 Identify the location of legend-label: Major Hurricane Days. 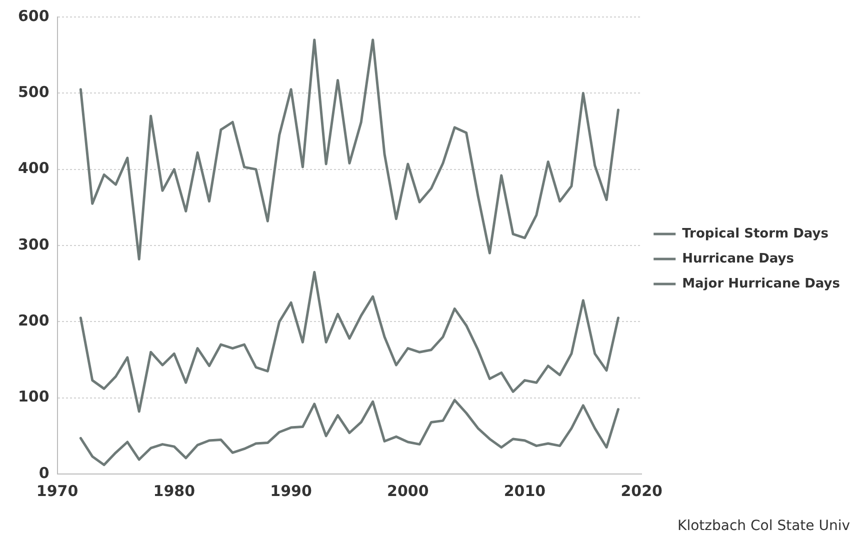
(761, 284).